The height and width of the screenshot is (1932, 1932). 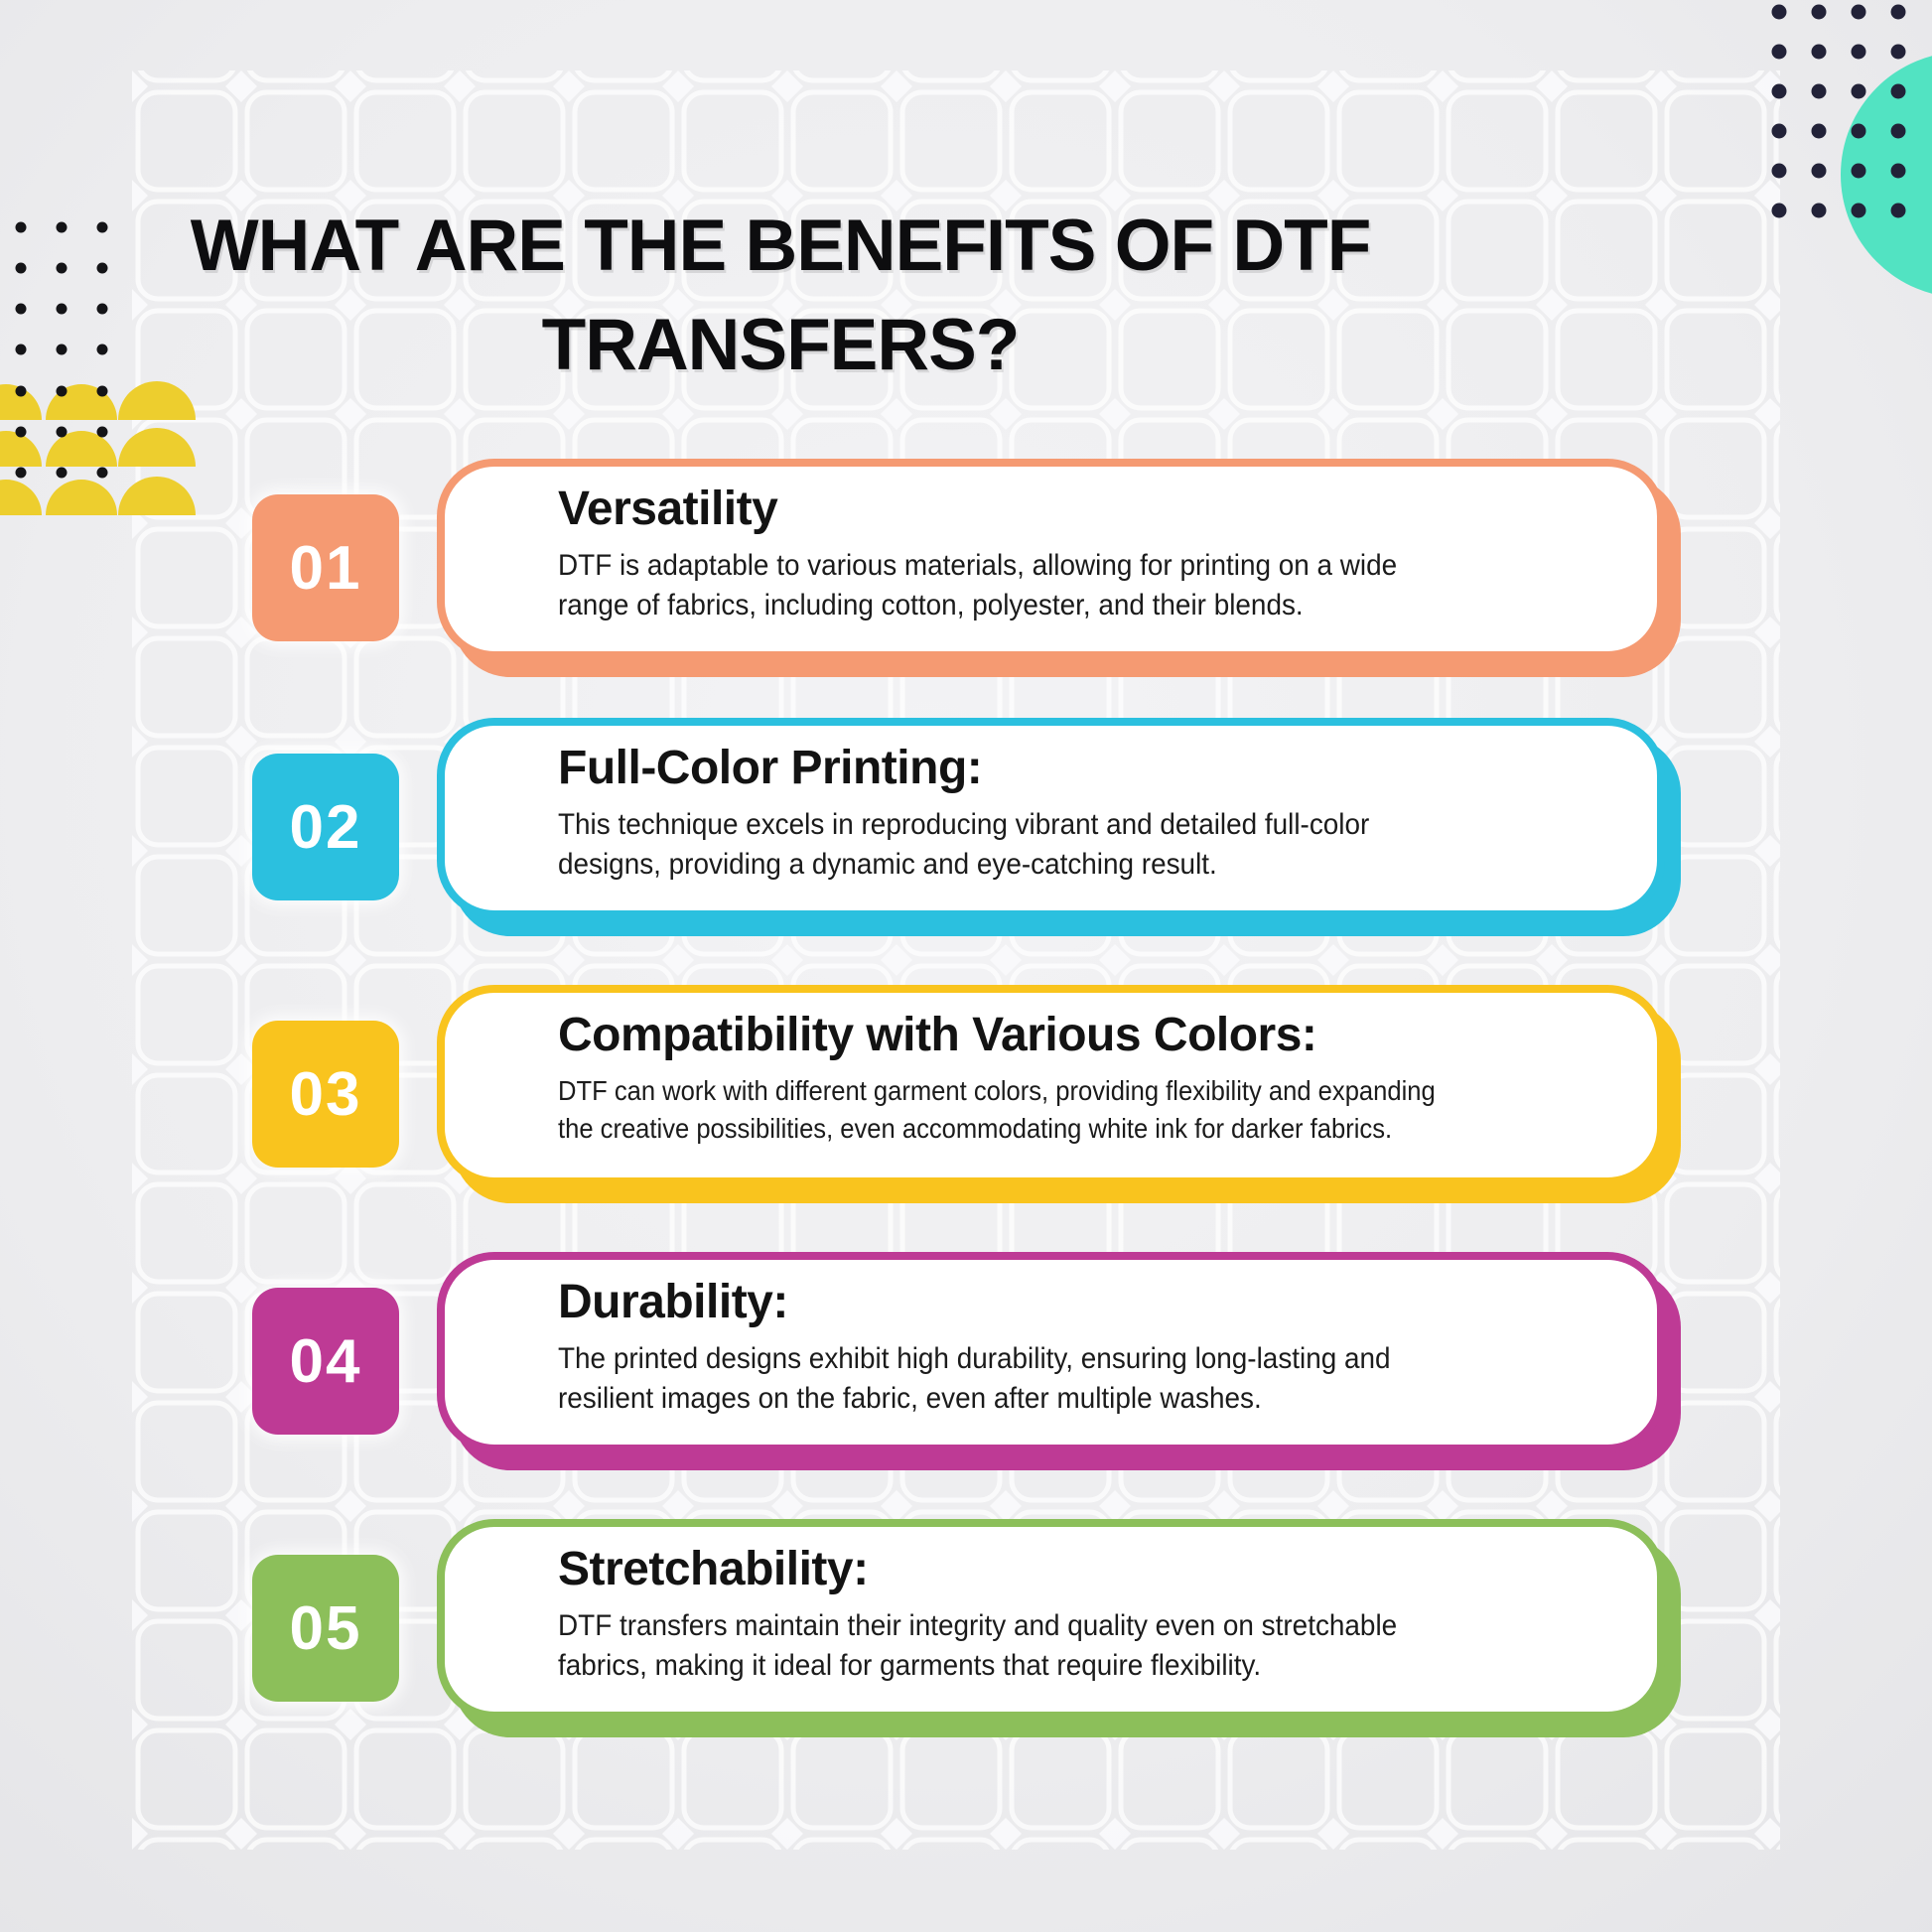 What do you see at coordinates (714, 1569) in the screenshot?
I see `card-heading: Stretchability:` at bounding box center [714, 1569].